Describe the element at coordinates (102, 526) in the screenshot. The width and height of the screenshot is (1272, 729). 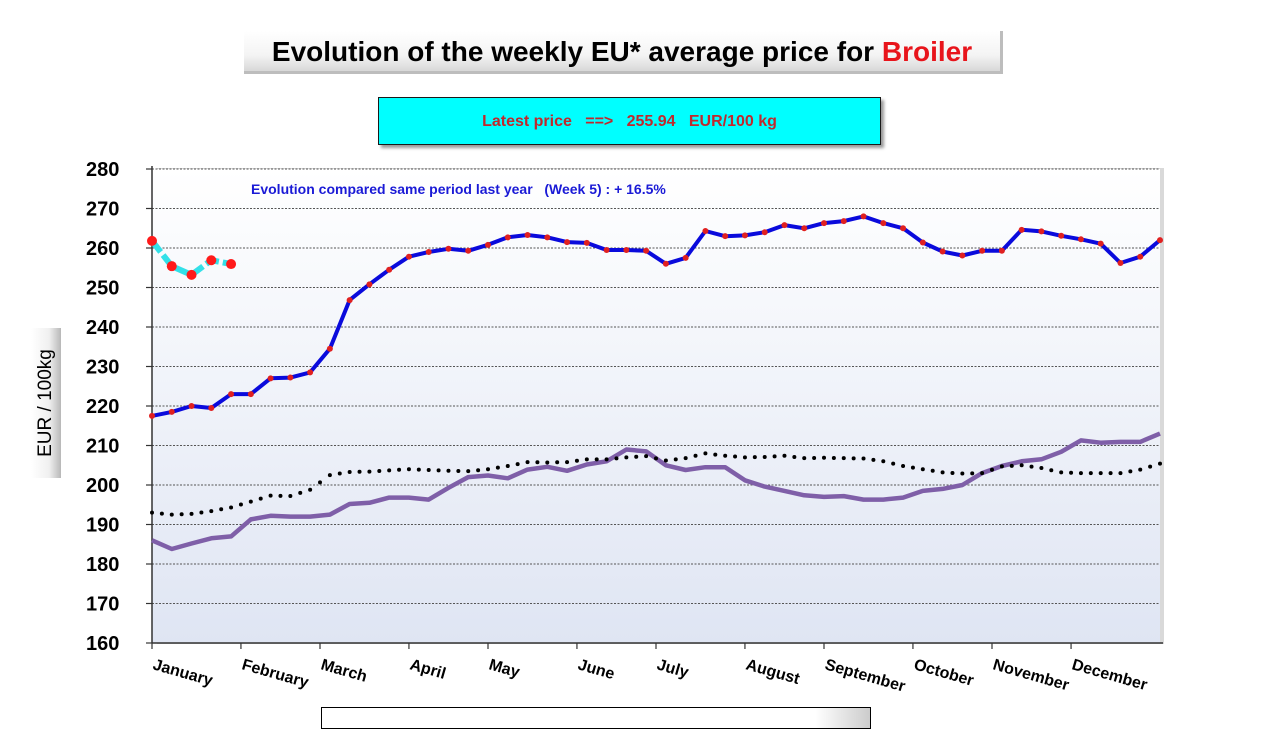
I see `y-tick-label: 190` at that location.